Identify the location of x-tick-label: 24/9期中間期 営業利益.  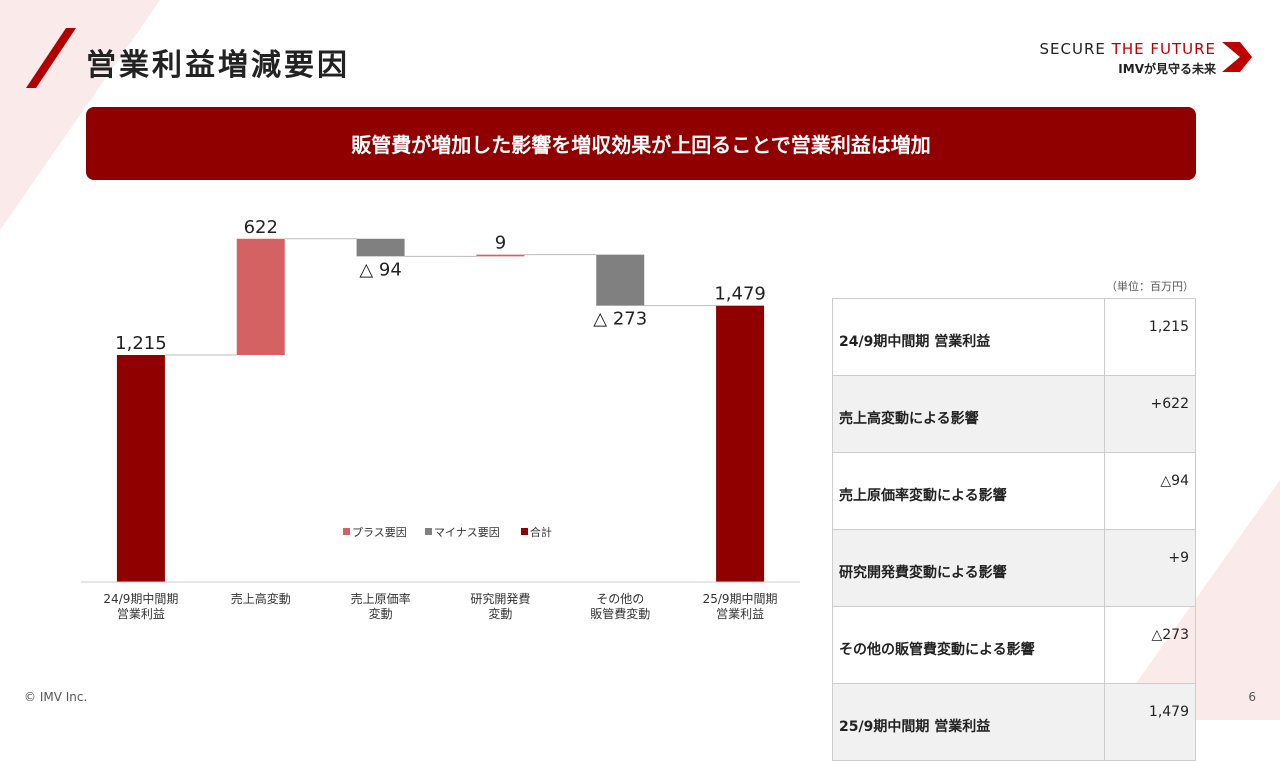
(141, 606).